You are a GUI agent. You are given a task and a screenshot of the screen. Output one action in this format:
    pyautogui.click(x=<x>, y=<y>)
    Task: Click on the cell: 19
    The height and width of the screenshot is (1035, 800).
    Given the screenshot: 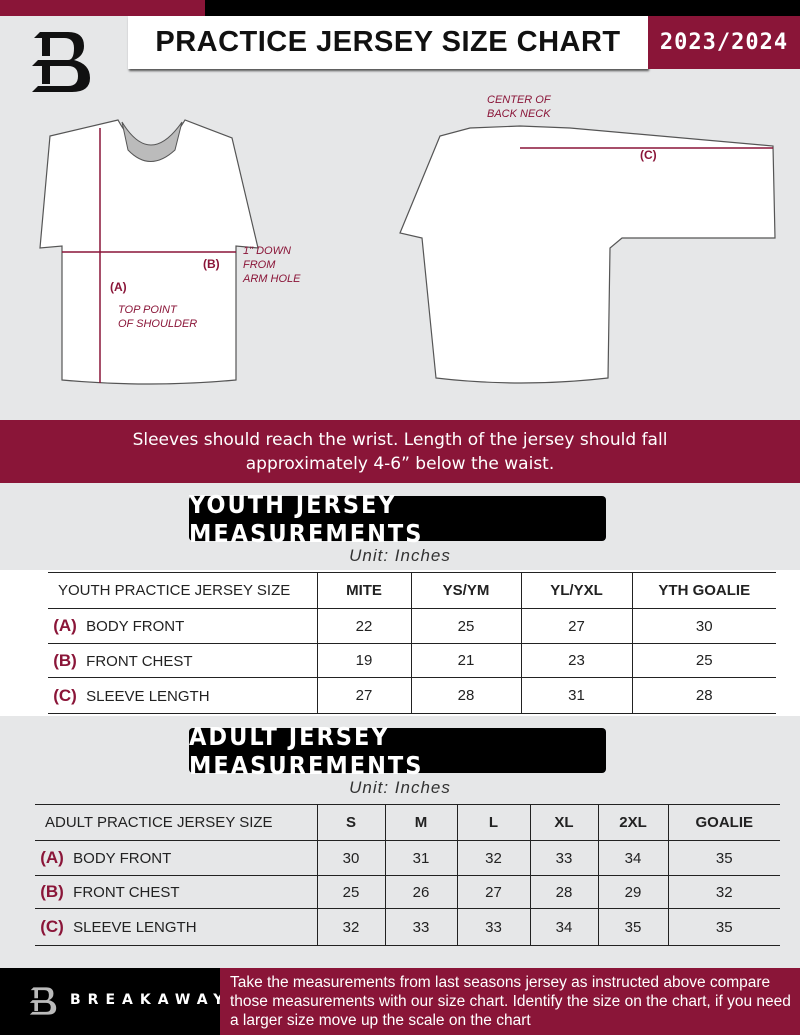 What is the action you would take?
    pyautogui.click(x=364, y=660)
    